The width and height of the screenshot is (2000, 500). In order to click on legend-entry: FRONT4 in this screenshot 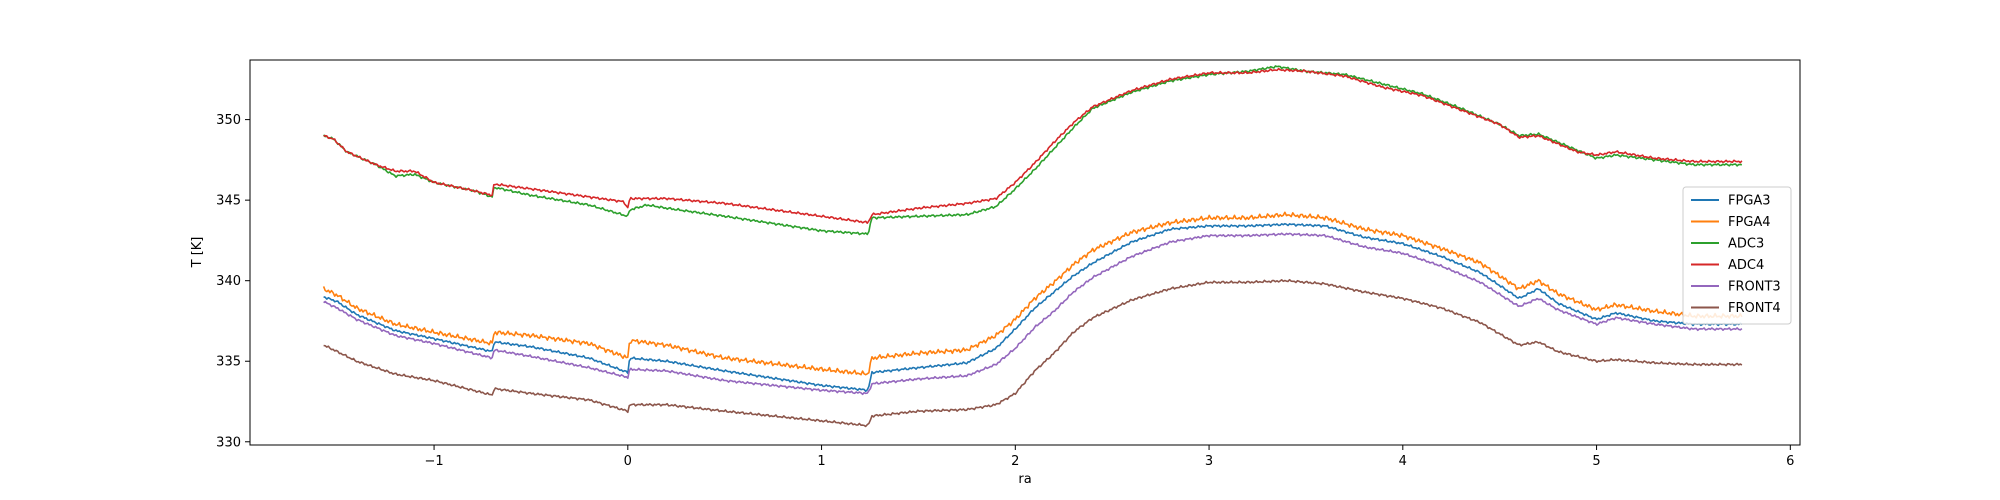, I will do `click(1754, 308)`.